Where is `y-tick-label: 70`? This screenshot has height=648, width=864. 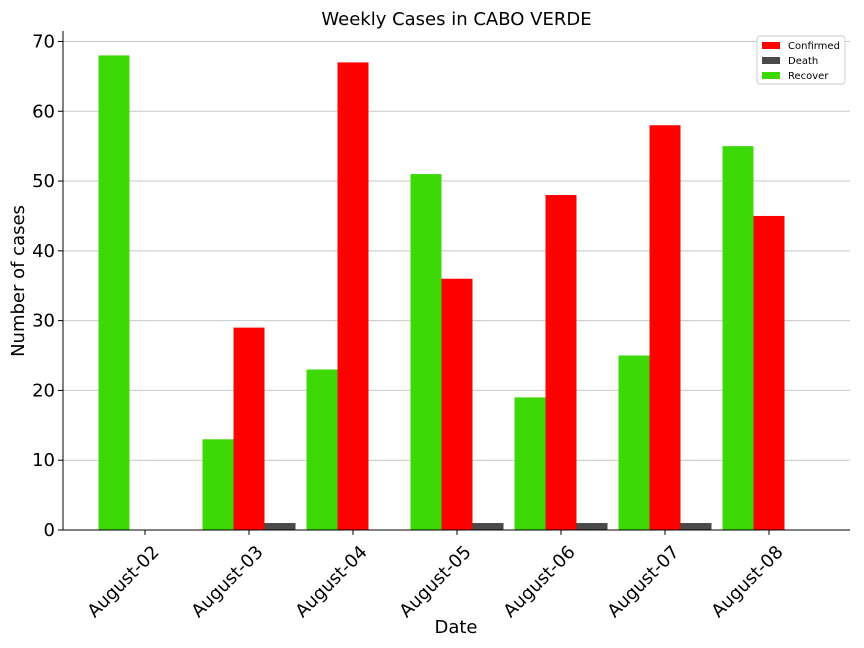
y-tick-label: 70 is located at coordinates (43, 41).